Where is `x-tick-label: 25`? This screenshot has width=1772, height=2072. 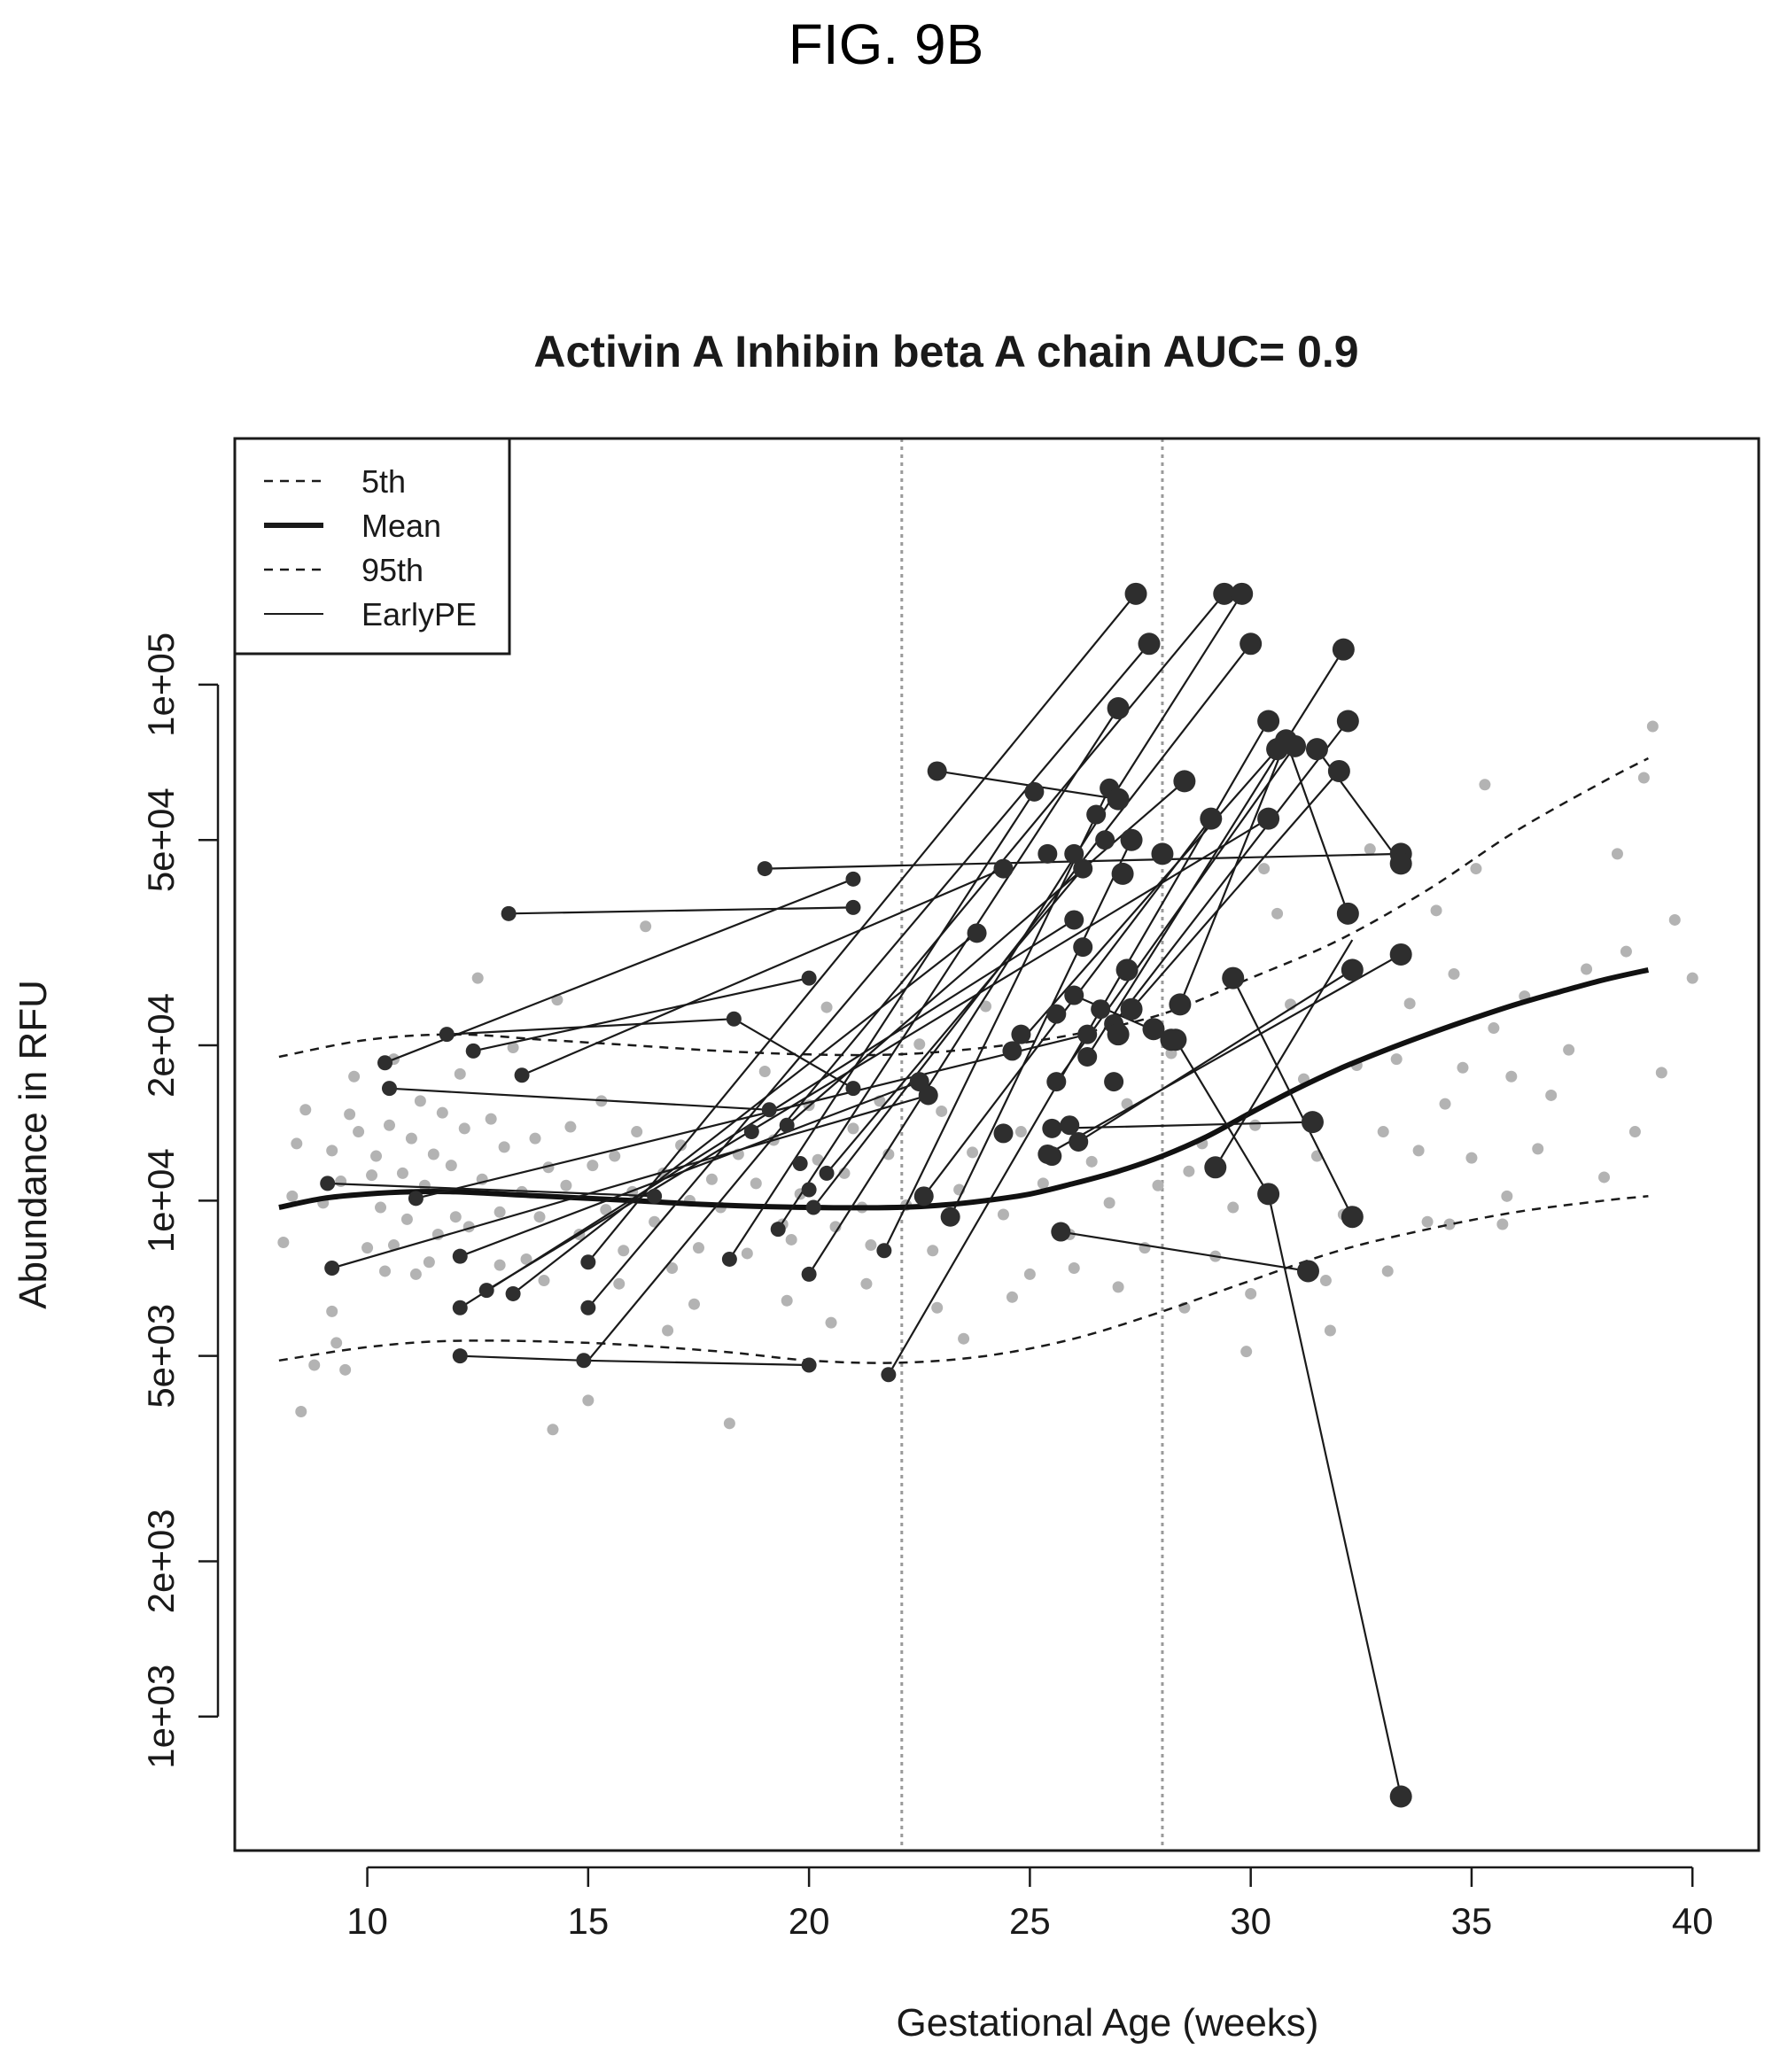 x-tick-label: 25 is located at coordinates (1030, 1921).